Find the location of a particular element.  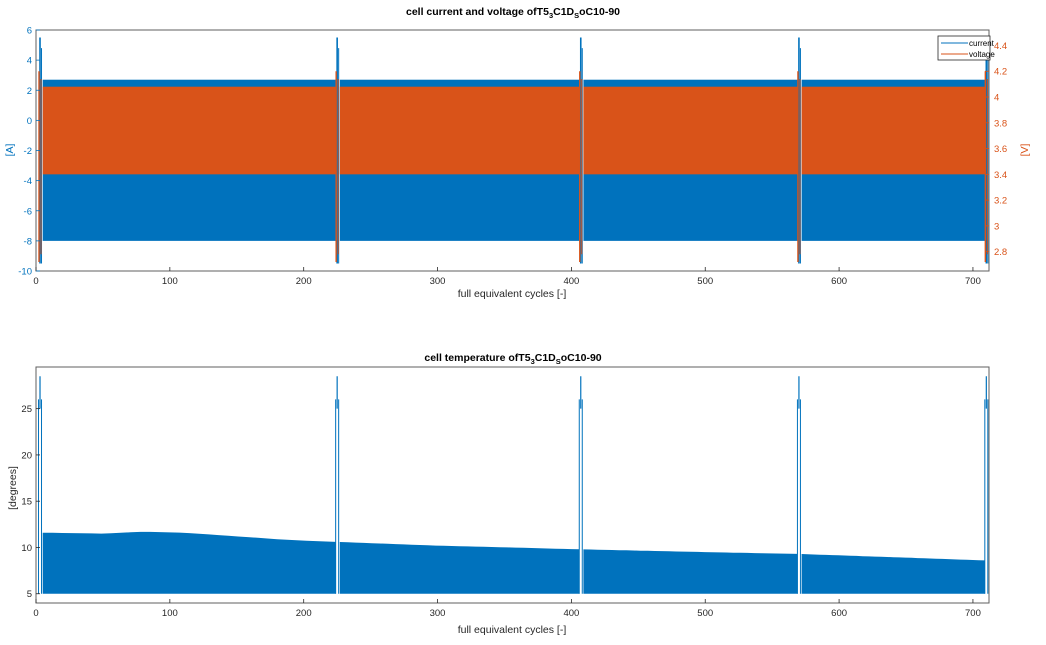

left-y-tick-label--4: -4 is located at coordinates (28, 181).